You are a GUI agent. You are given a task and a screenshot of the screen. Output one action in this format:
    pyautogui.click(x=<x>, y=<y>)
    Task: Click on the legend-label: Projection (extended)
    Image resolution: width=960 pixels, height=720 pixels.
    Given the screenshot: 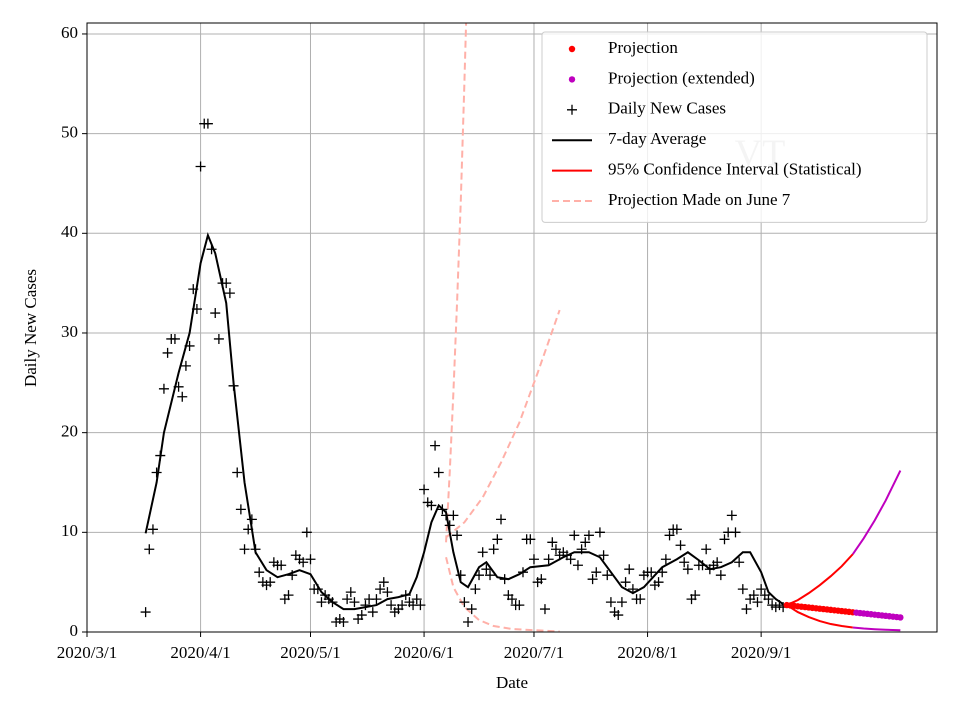 What is the action you would take?
    pyautogui.click(x=681, y=77)
    